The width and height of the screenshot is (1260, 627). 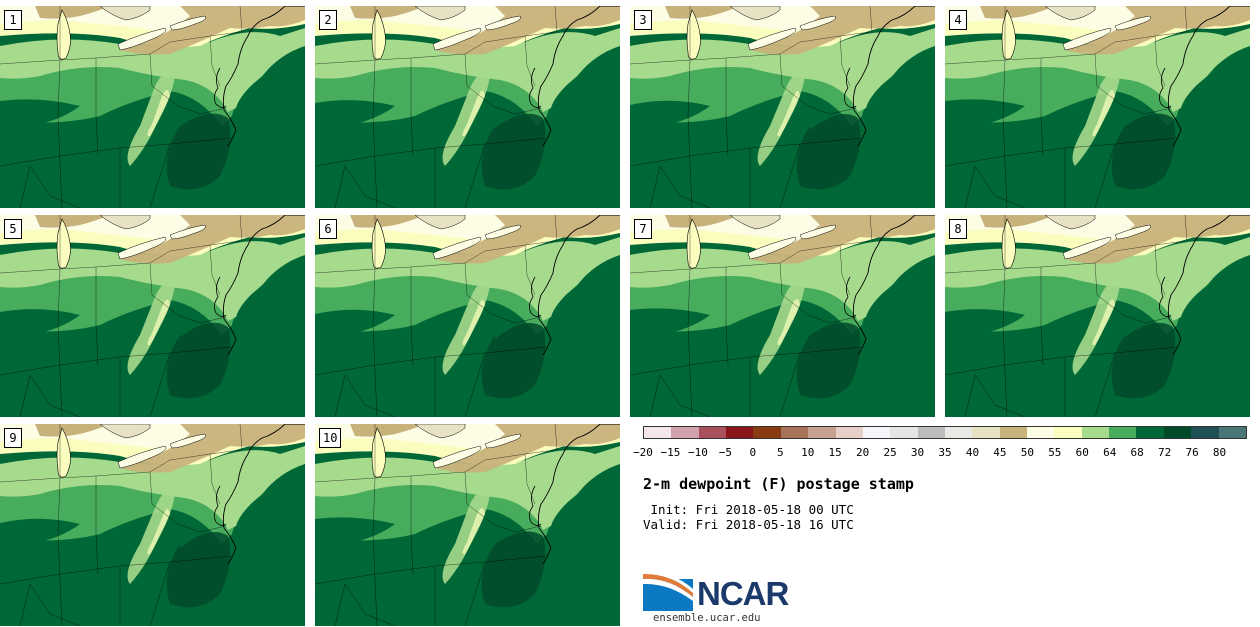 What do you see at coordinates (13, 438) in the screenshot?
I see `panel-label: 9` at bounding box center [13, 438].